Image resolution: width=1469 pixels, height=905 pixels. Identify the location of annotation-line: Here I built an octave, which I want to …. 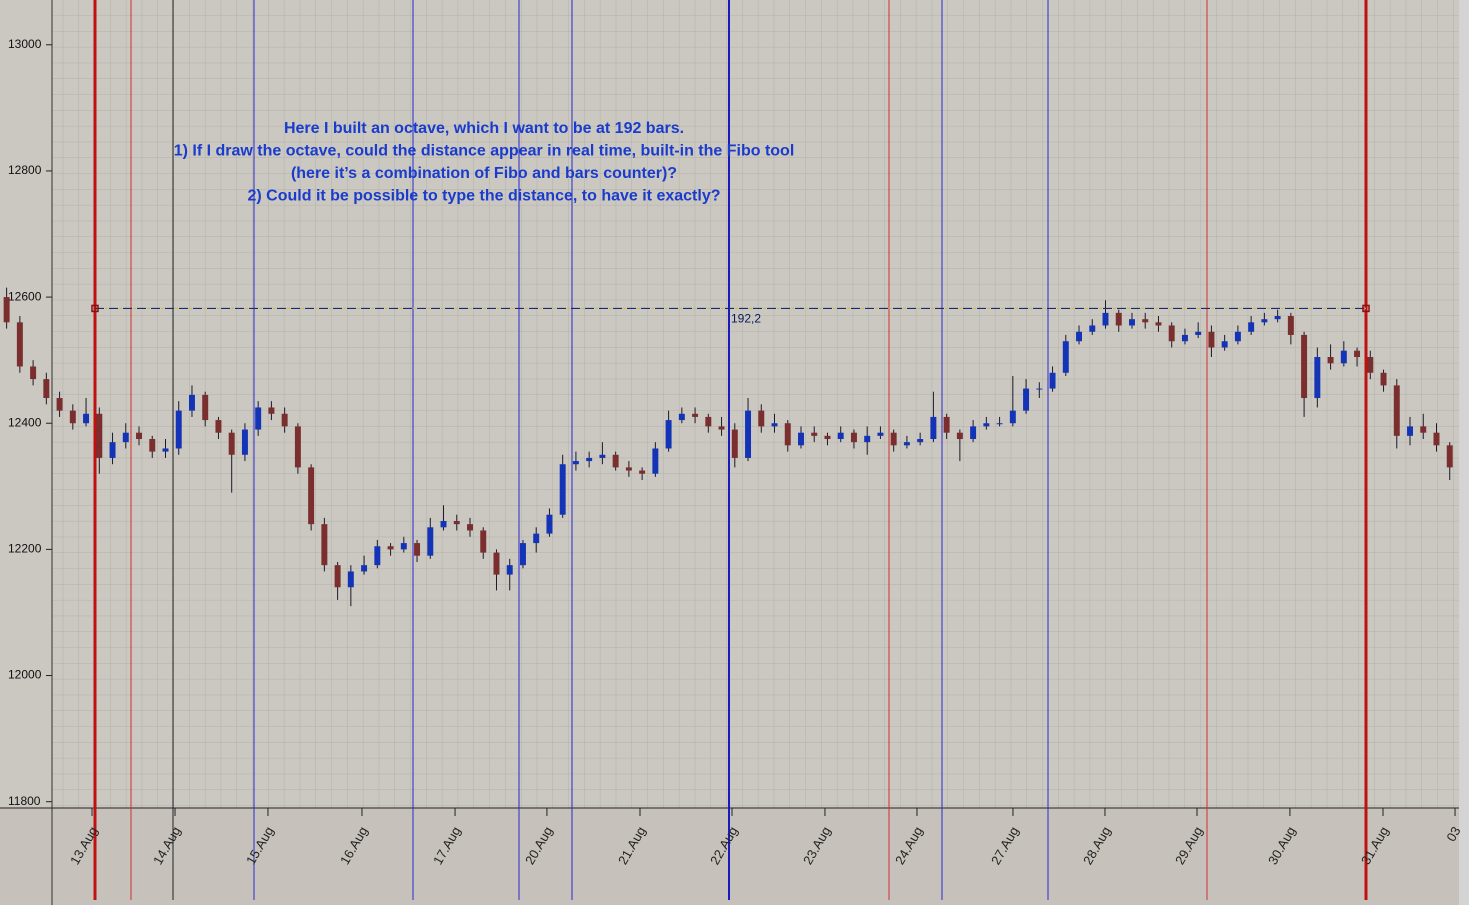
(484, 128).